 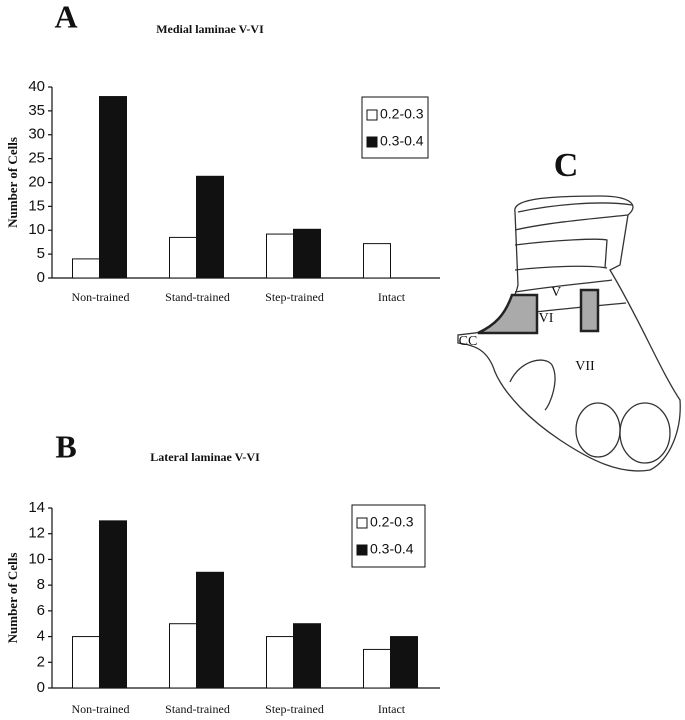 I want to click on y-tick-label: 40, so click(x=36, y=86).